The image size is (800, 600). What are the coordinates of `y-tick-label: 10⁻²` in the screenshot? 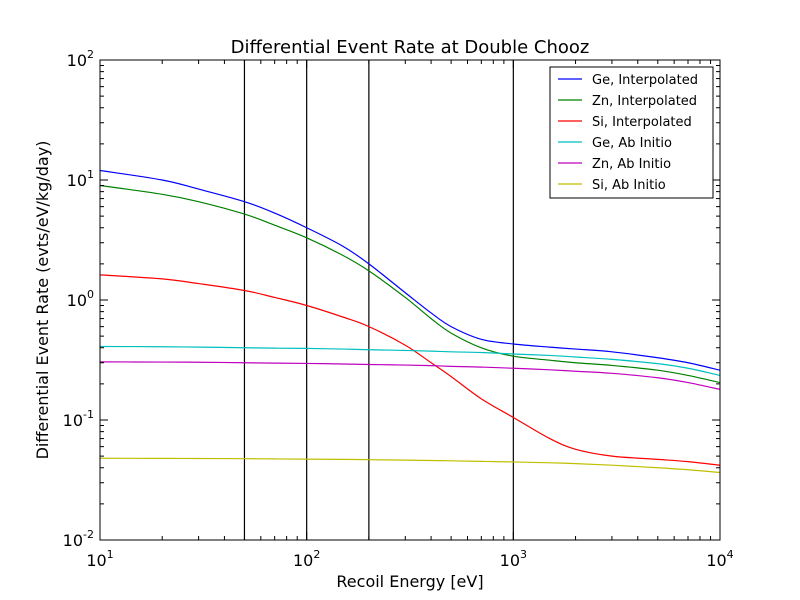 It's located at (78, 539).